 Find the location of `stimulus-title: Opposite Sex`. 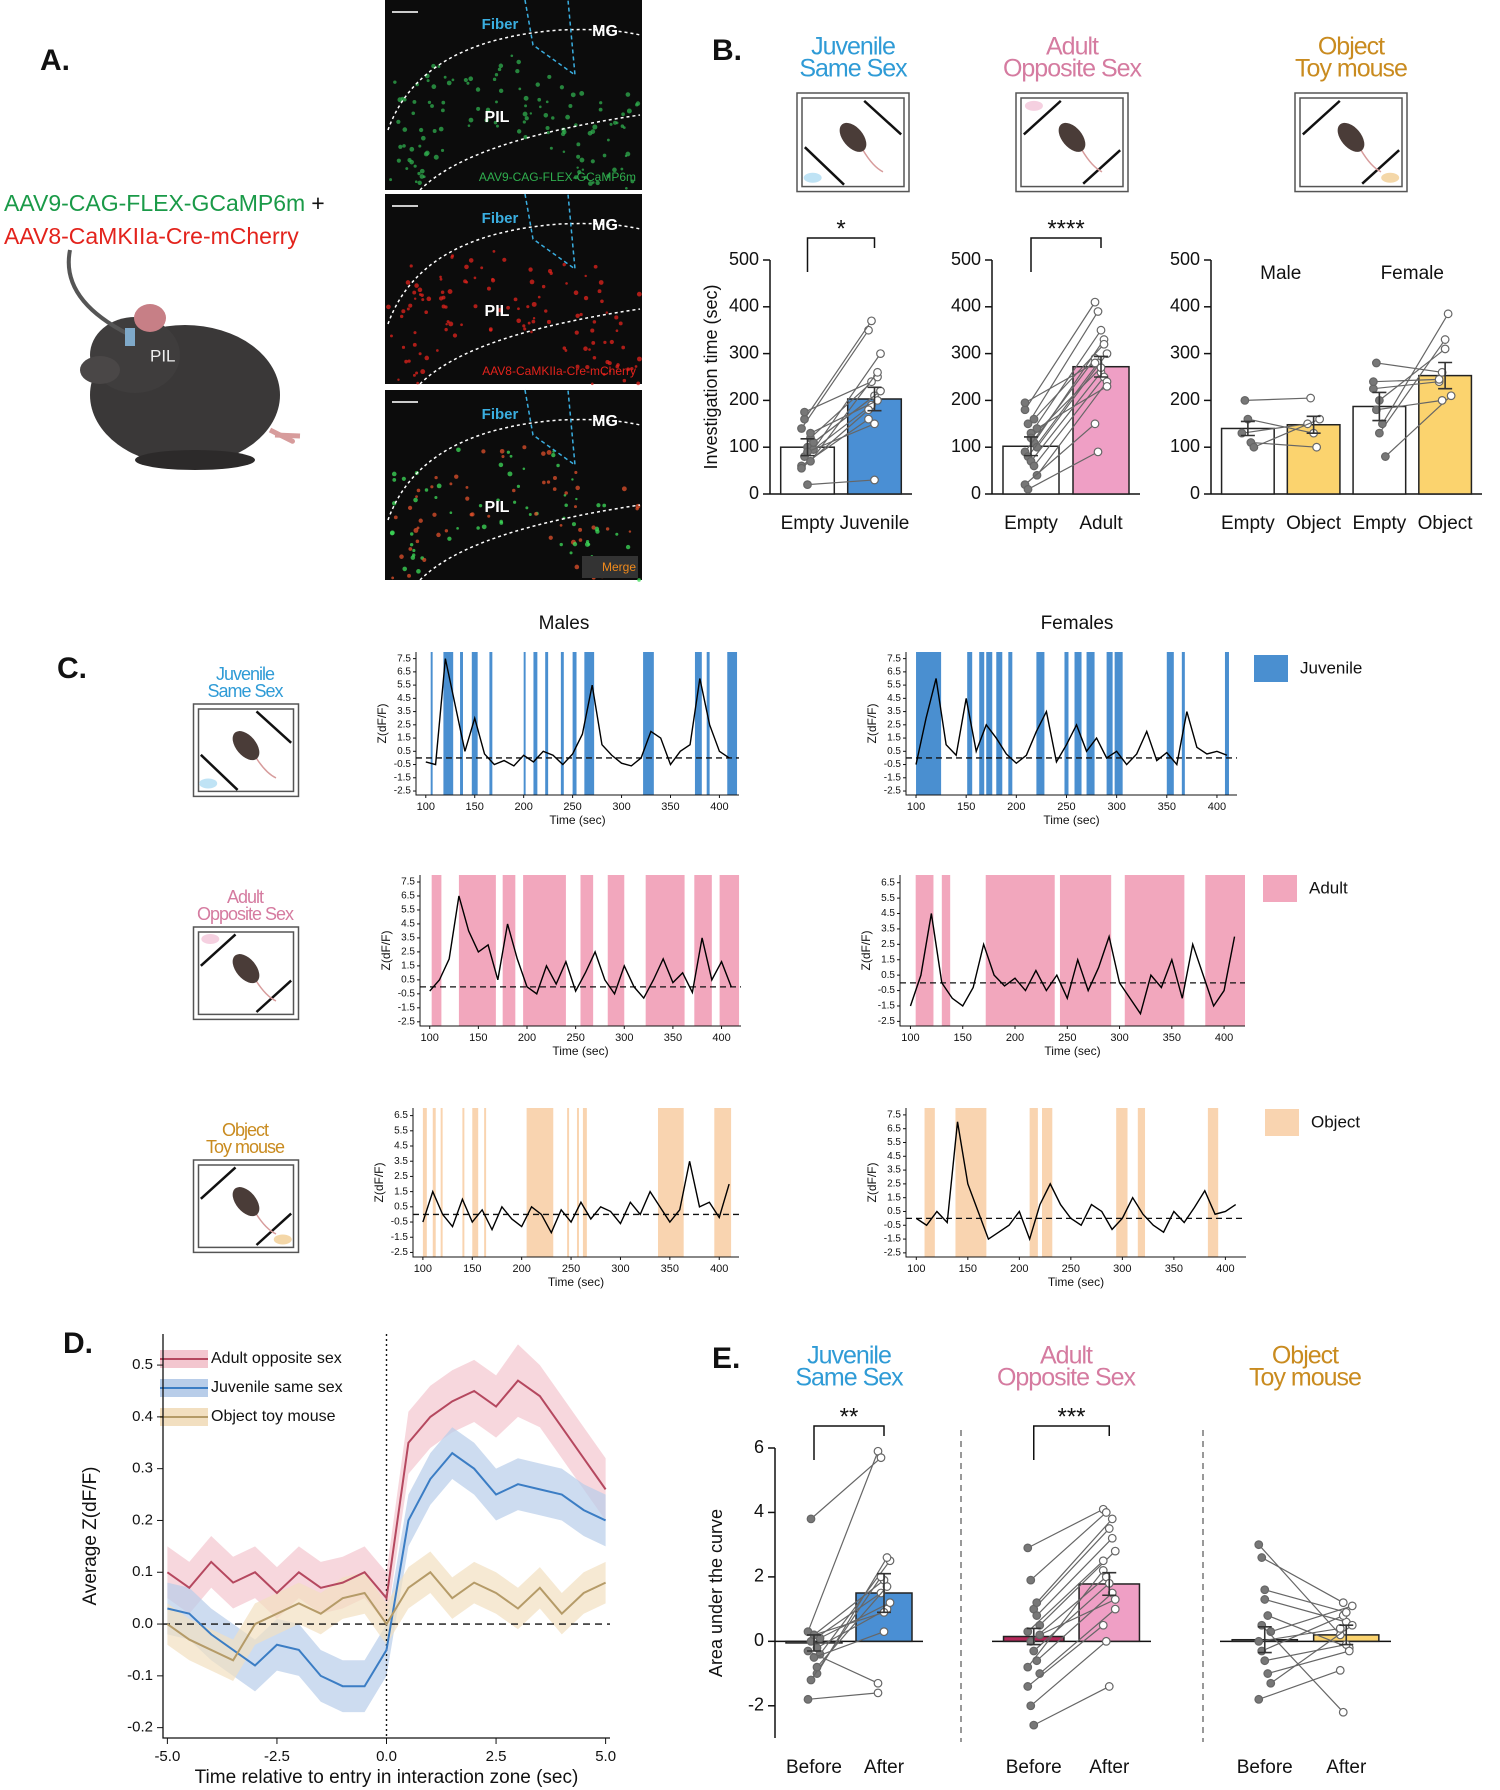

stimulus-title: Opposite Sex is located at coordinates (1073, 69).